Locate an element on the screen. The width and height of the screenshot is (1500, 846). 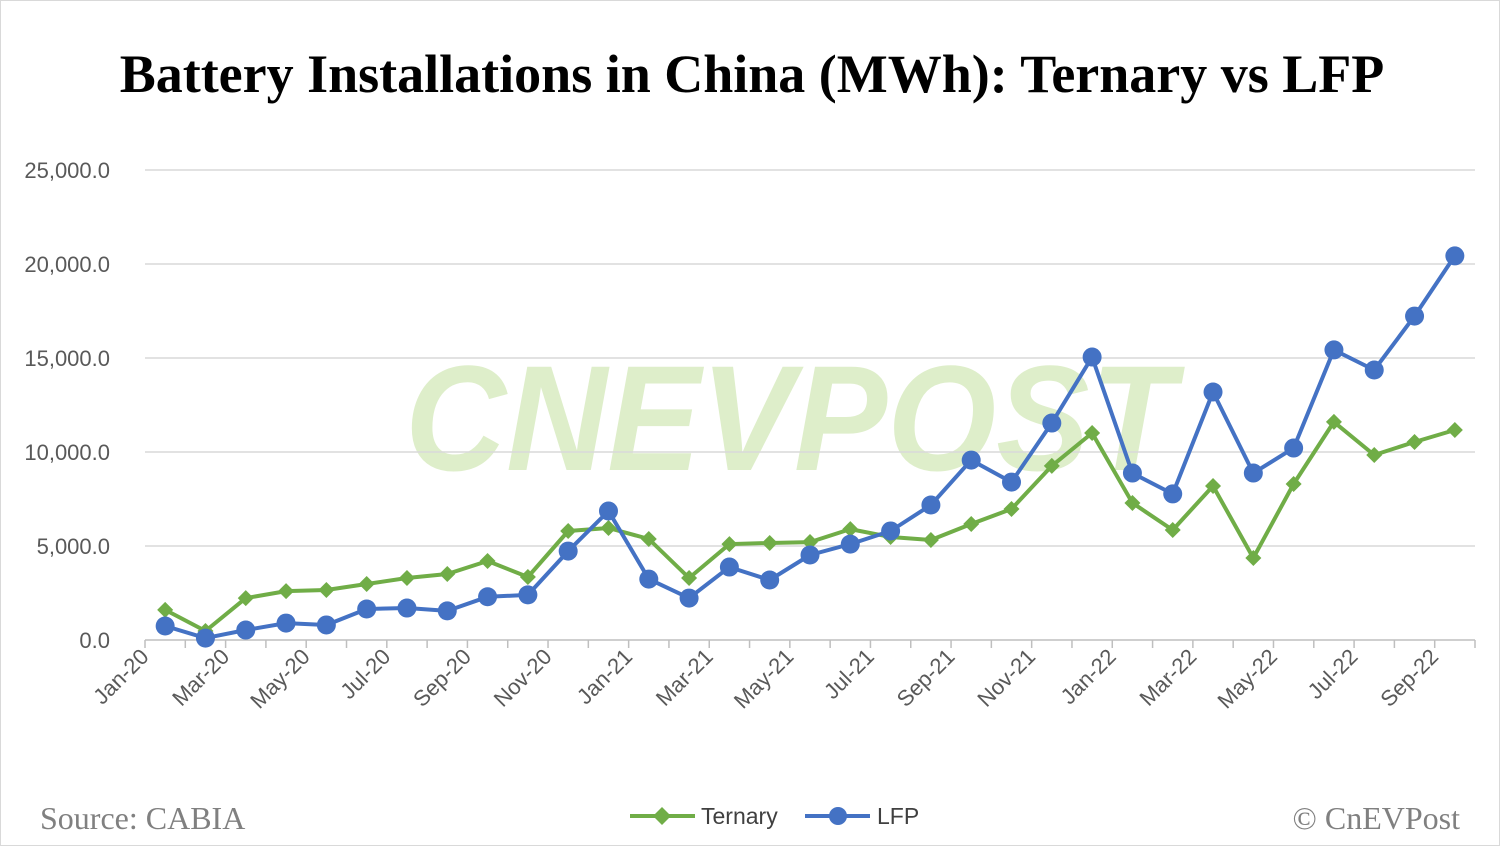
legend-ternary-diamond-icon is located at coordinates (662, 816).